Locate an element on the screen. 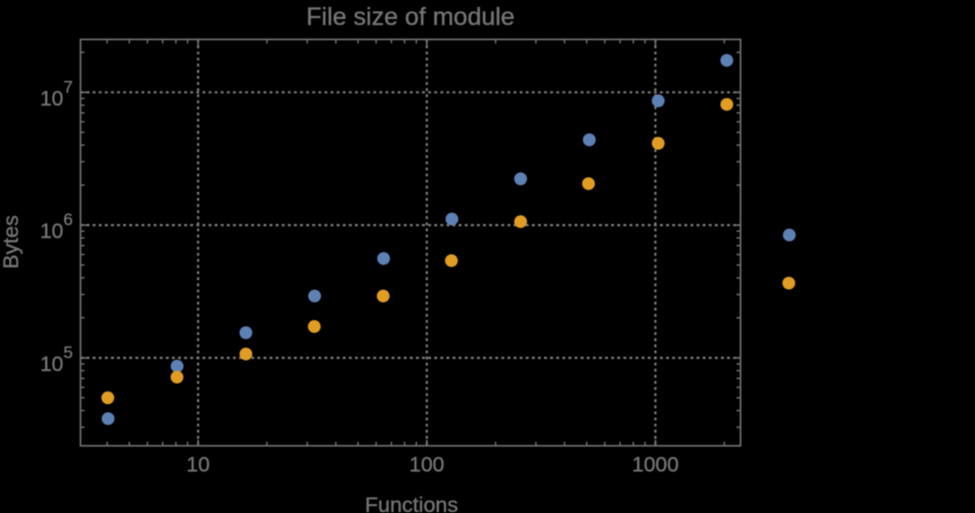 This screenshot has height=513, width=975. svg-text: 1000 is located at coordinates (655, 464).